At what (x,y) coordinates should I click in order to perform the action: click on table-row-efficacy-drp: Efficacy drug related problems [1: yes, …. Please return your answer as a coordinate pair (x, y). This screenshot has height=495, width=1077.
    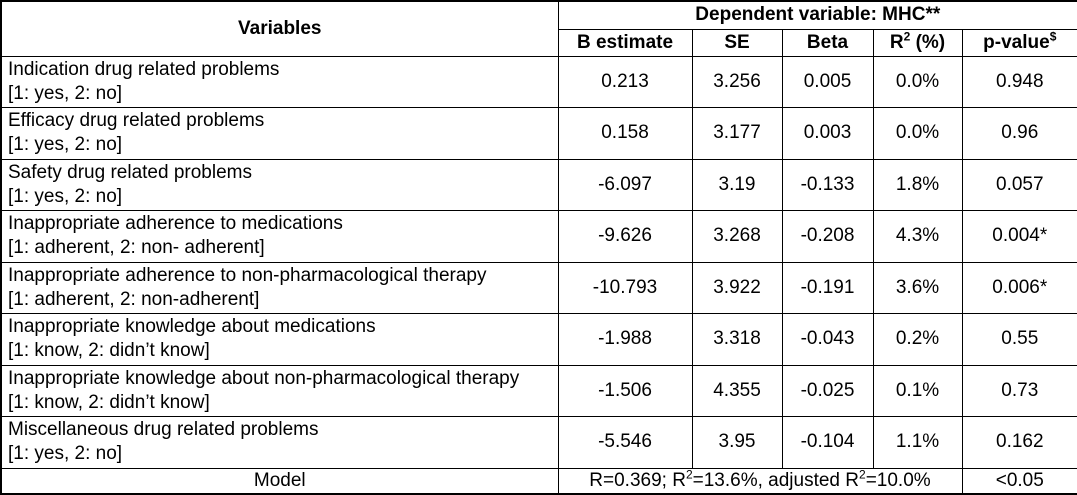
    Looking at the image, I should click on (538, 133).